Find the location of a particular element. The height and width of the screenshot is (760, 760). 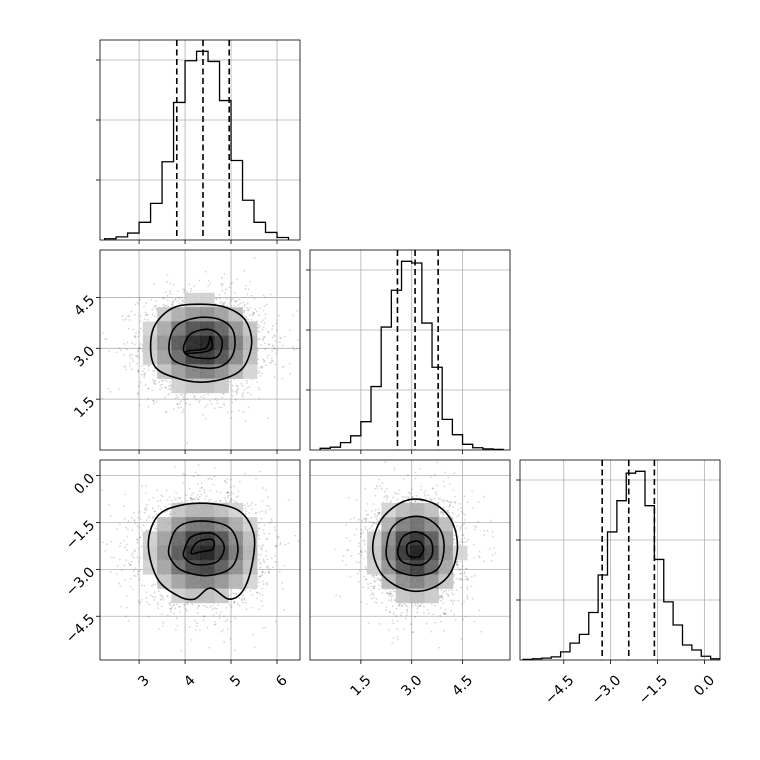

panel-frame is located at coordinates (620, 560).